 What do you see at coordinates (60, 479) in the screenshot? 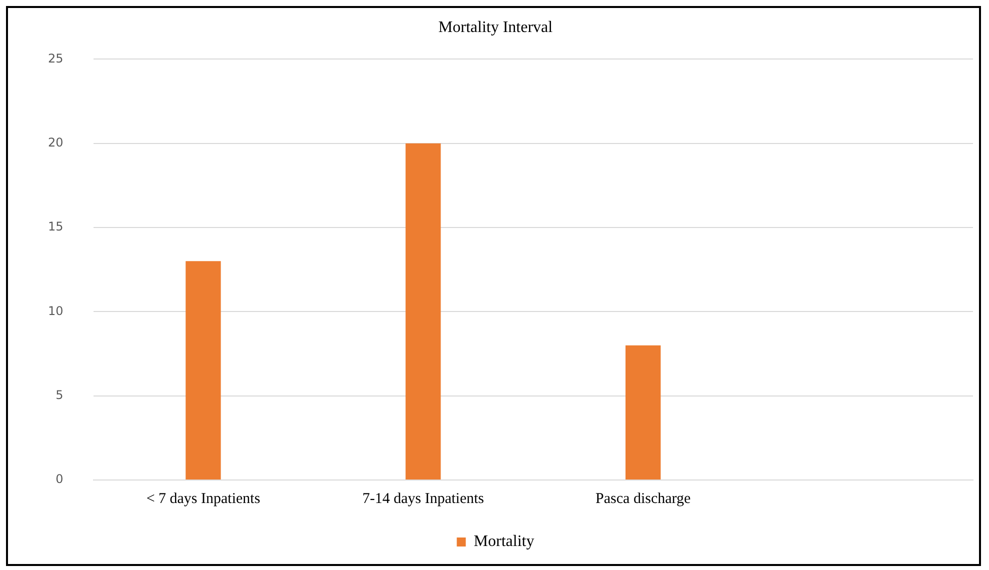
I see `y-tick-label: 0` at bounding box center [60, 479].